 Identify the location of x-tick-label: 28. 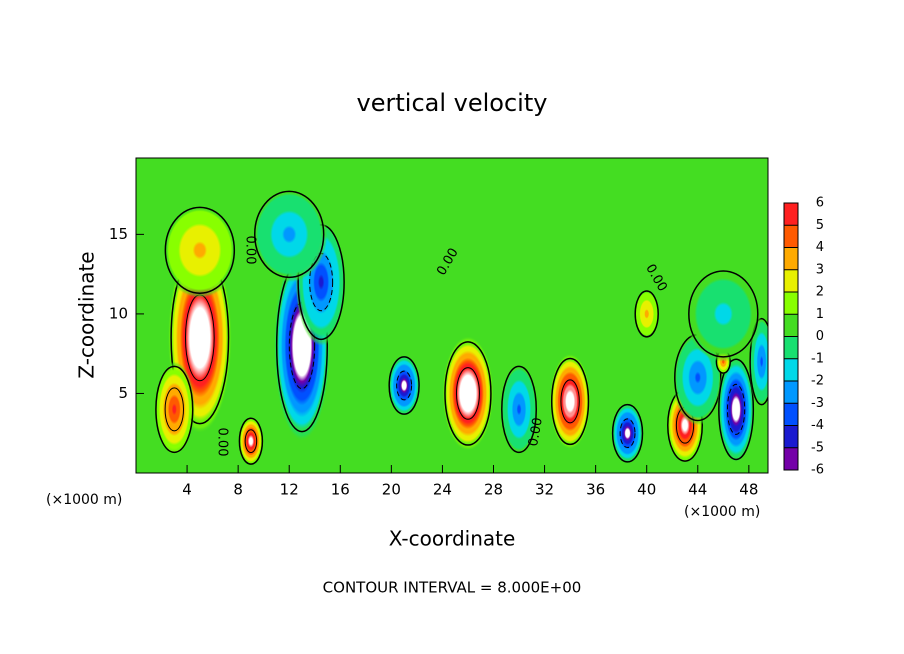
(493, 490).